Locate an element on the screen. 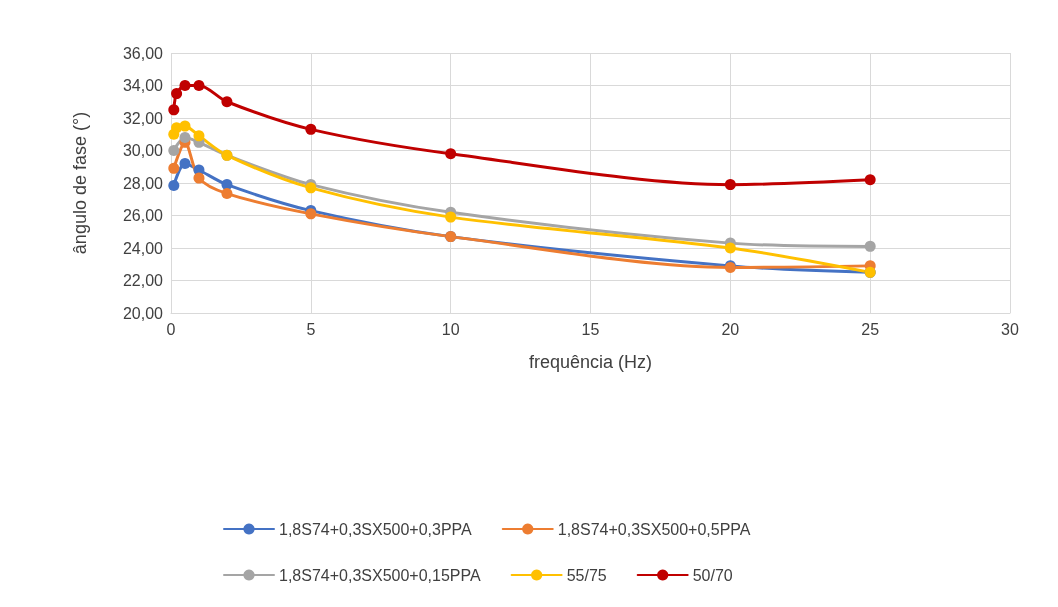  y-tick-label: 34,00 is located at coordinates (143, 85).